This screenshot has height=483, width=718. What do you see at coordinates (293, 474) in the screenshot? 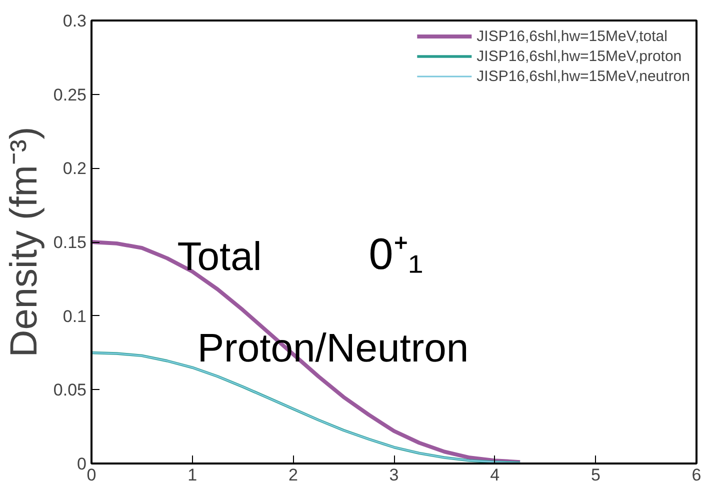
I see `x-tick-label: 2` at bounding box center [293, 474].